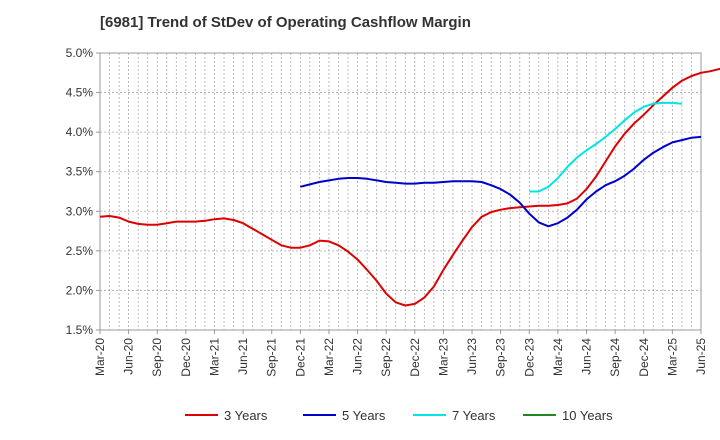  I want to click on x-tick-label: Jun-24, so click(587, 356).